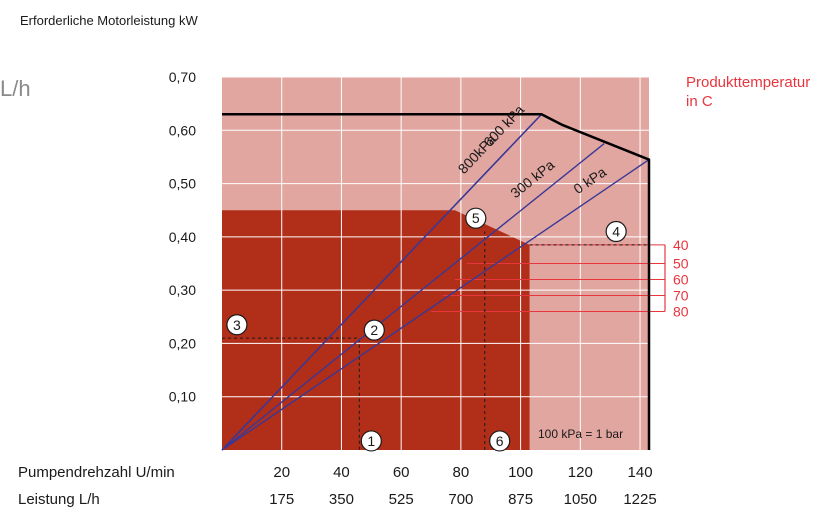 Image resolution: width=829 pixels, height=511 pixels. Describe the element at coordinates (580, 472) in the screenshot. I see `x-tick-label-speed: 120` at that location.